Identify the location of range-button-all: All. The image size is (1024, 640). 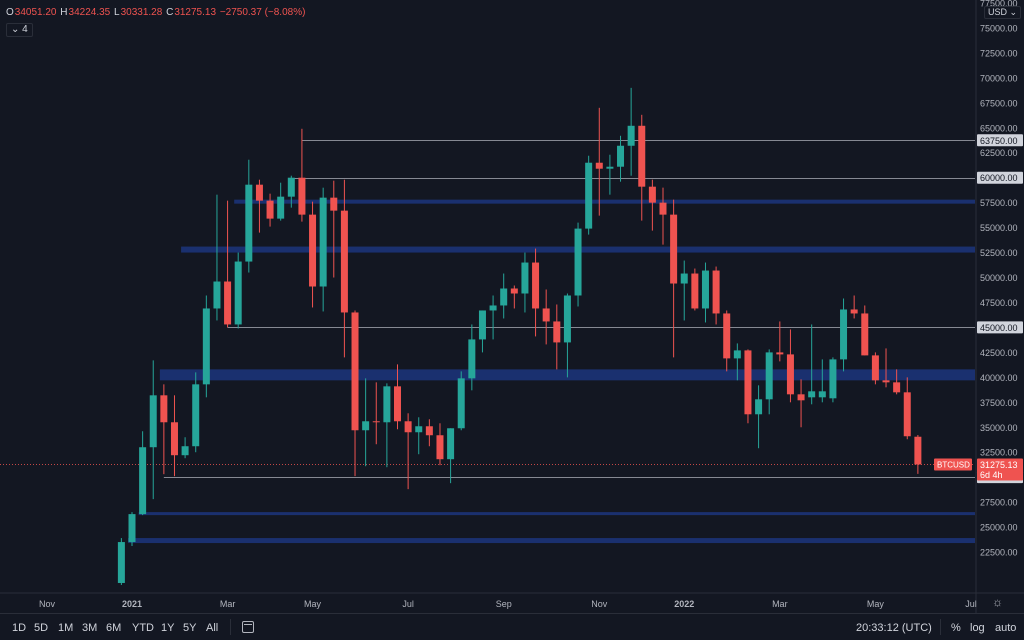
(212, 628).